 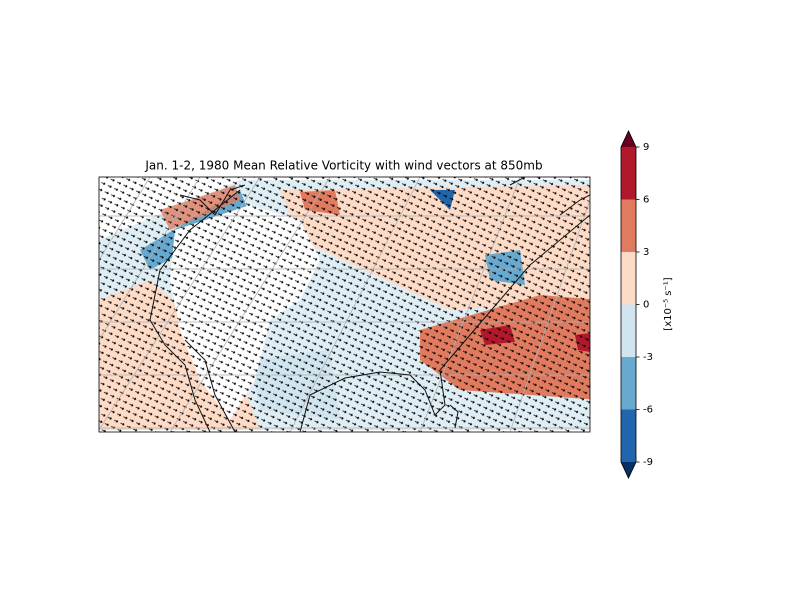 What do you see at coordinates (648, 462) in the screenshot?
I see `colorbar-tick-label: -9` at bounding box center [648, 462].